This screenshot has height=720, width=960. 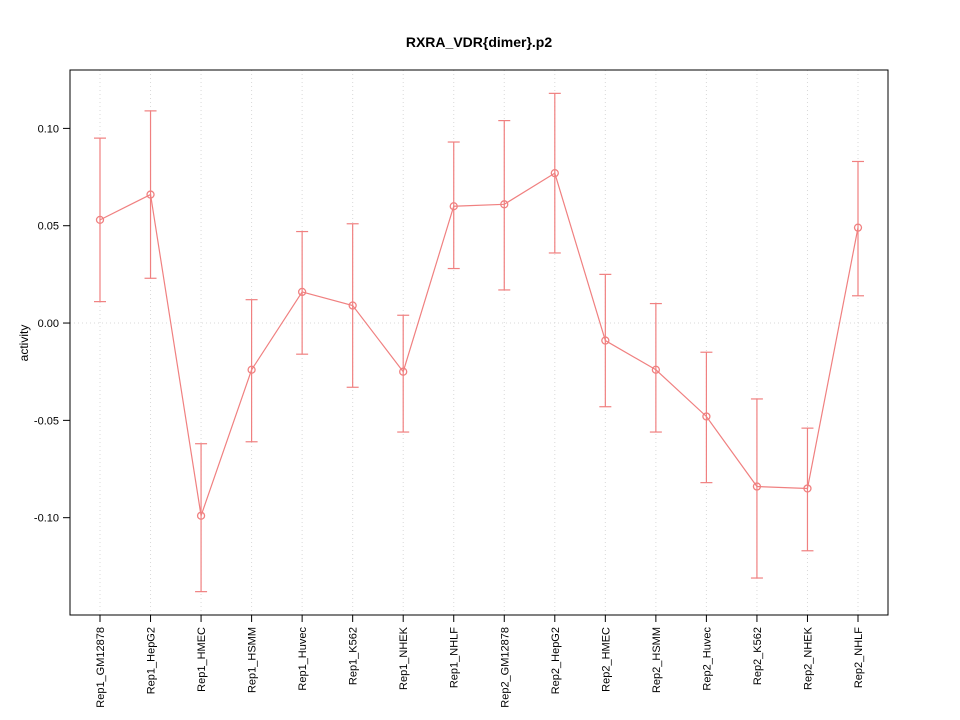 I want to click on x-tick-label: Rep1_Huvec, so click(x=303, y=659).